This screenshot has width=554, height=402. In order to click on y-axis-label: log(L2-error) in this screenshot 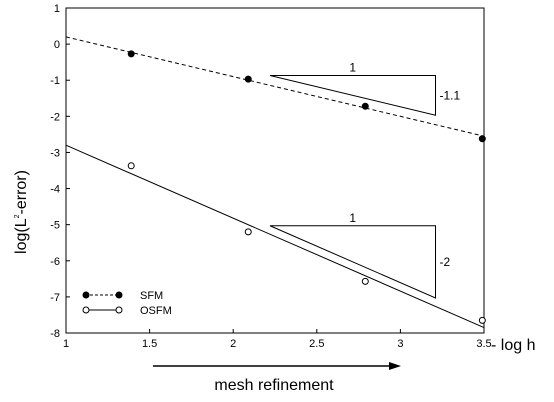, I will do `click(21, 212)`.